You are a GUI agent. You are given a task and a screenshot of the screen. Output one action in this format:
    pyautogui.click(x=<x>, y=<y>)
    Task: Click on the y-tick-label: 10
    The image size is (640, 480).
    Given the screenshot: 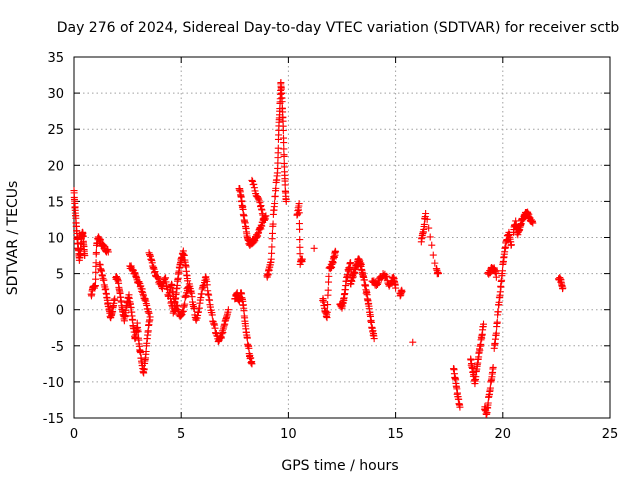 What is the action you would take?
    pyautogui.click(x=55, y=239)
    